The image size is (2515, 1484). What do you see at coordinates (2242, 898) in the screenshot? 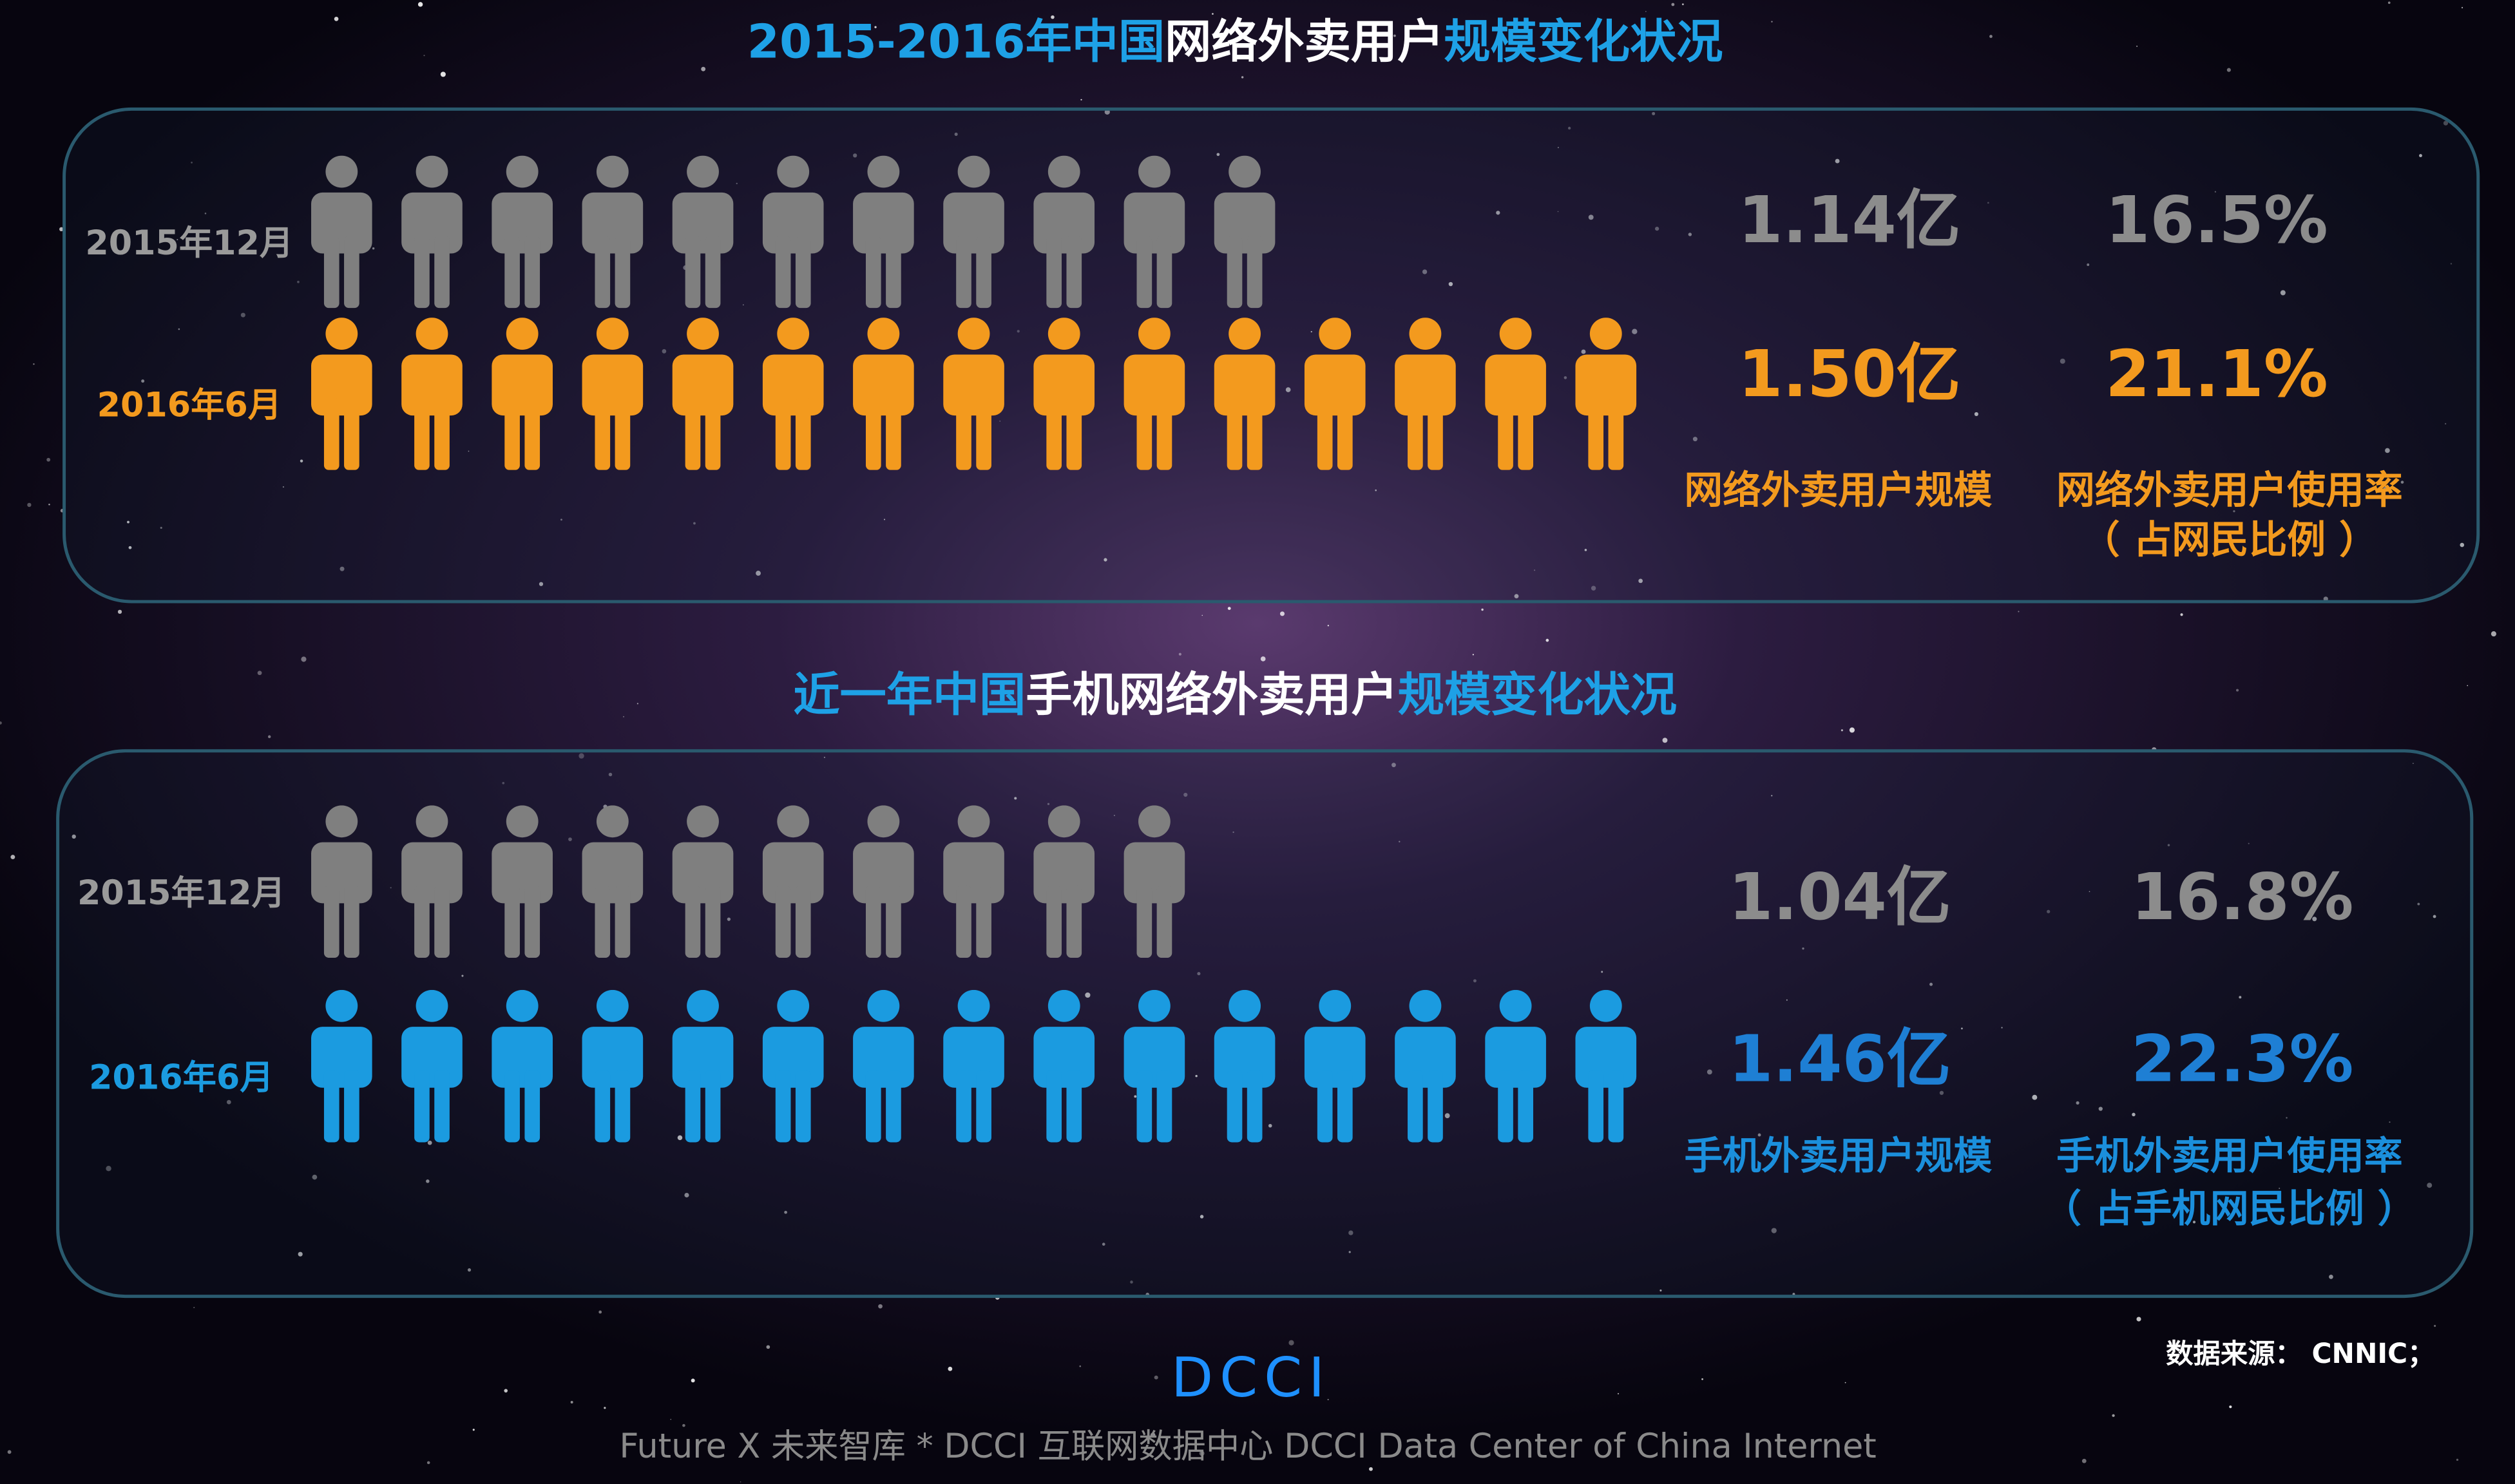
I see `usage-rate: 16.8%` at bounding box center [2242, 898].